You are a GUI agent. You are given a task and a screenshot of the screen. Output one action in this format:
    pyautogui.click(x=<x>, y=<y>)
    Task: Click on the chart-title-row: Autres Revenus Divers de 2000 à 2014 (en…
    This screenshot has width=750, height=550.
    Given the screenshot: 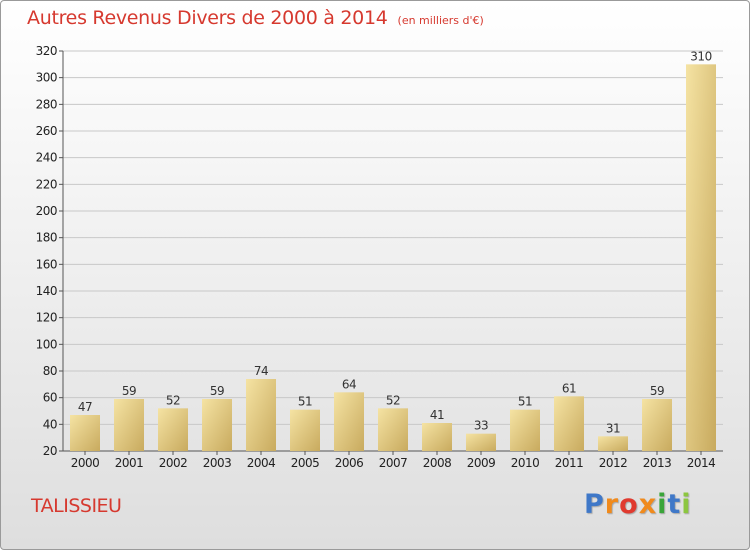 What is the action you would take?
    pyautogui.click(x=255, y=18)
    